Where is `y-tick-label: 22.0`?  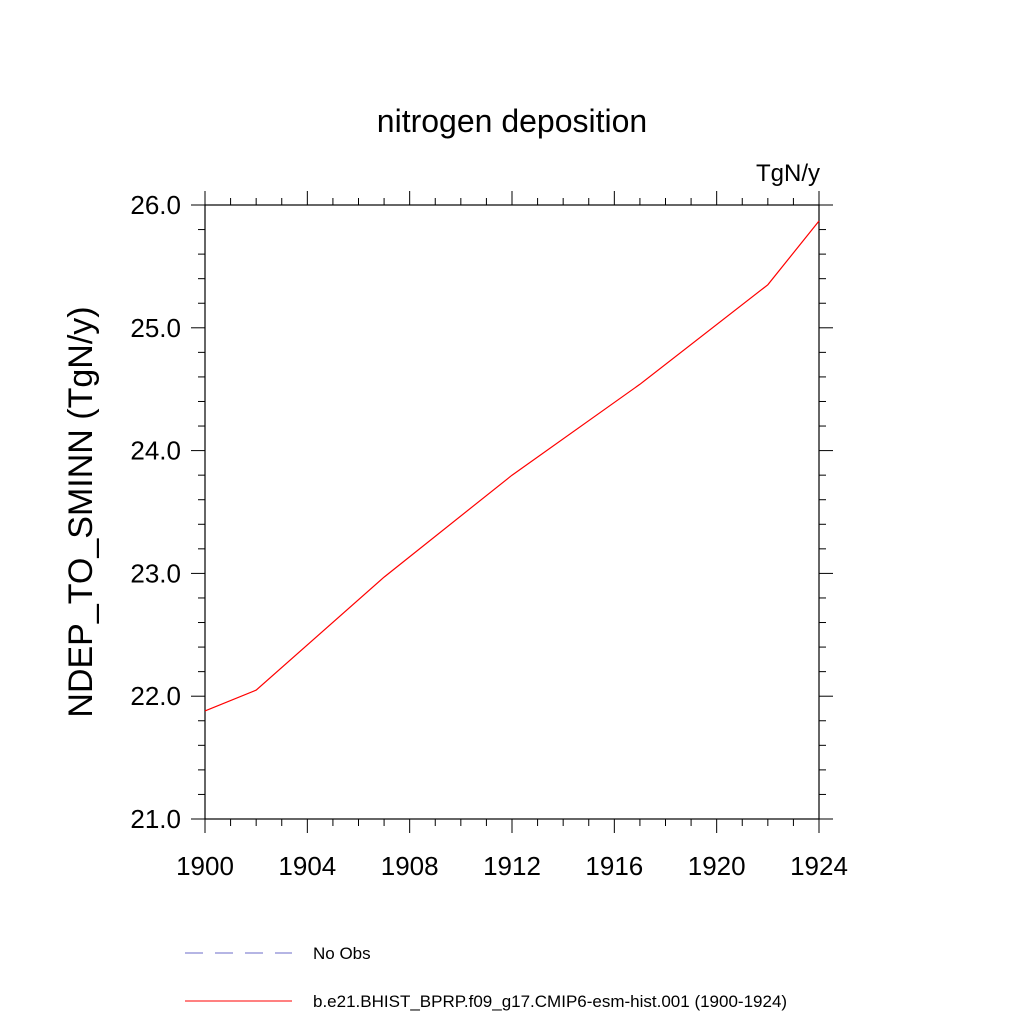
y-tick-label: 22.0 is located at coordinates (155, 696).